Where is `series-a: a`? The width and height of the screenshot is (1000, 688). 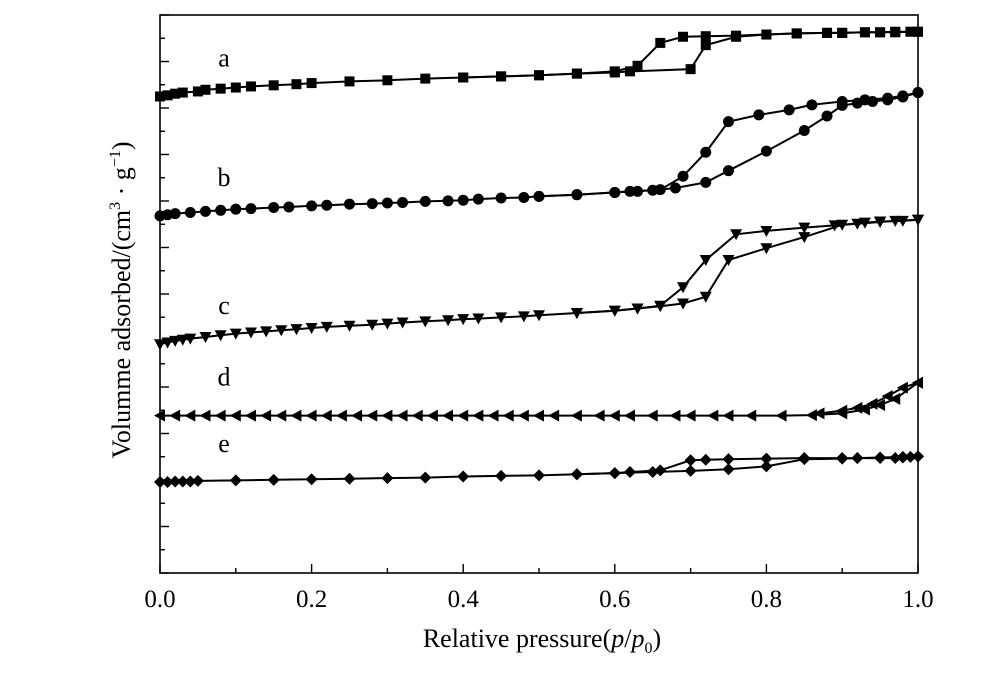
series-a: a is located at coordinates (539, 64).